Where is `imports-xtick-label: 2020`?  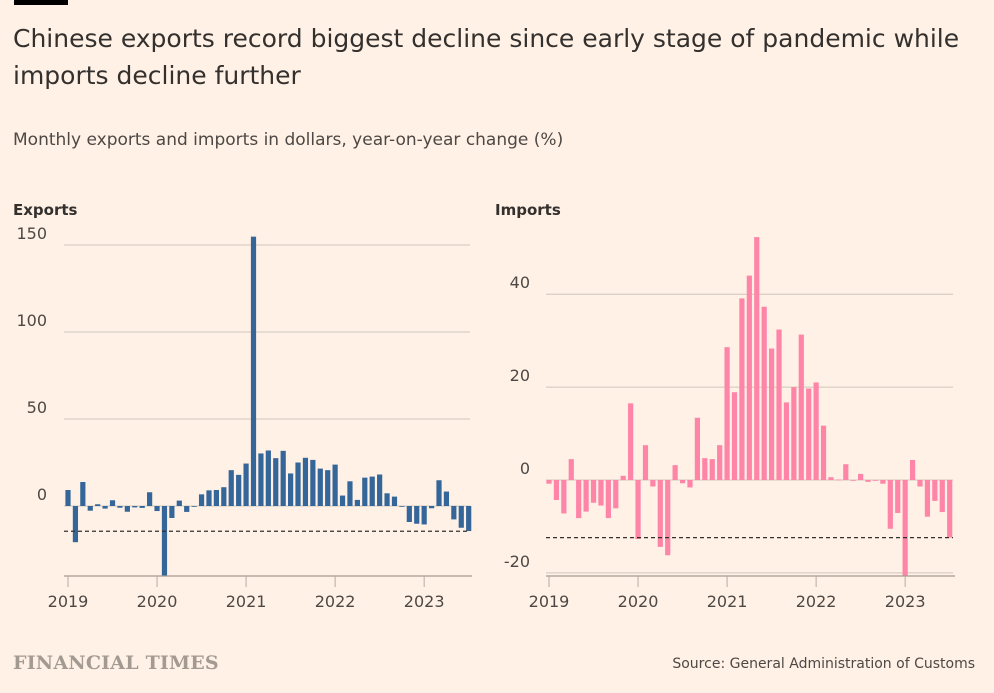
imports-xtick-label: 2020 is located at coordinates (638, 601).